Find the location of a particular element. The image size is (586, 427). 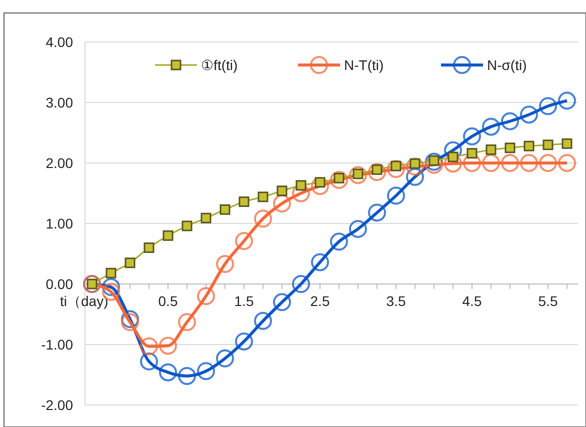

x-axis-title: ti（day) is located at coordinates (84, 301).